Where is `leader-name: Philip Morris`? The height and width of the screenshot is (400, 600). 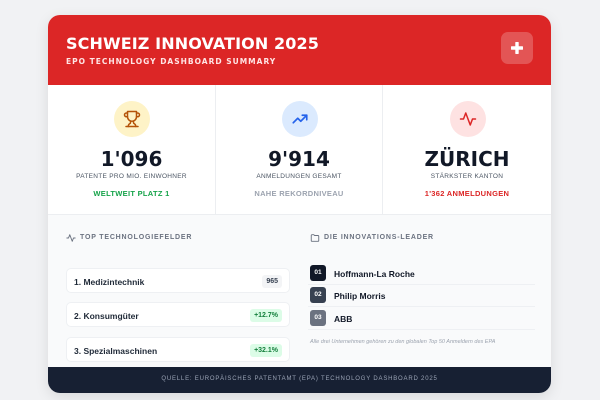
leader-name: Philip Morris is located at coordinates (360, 296).